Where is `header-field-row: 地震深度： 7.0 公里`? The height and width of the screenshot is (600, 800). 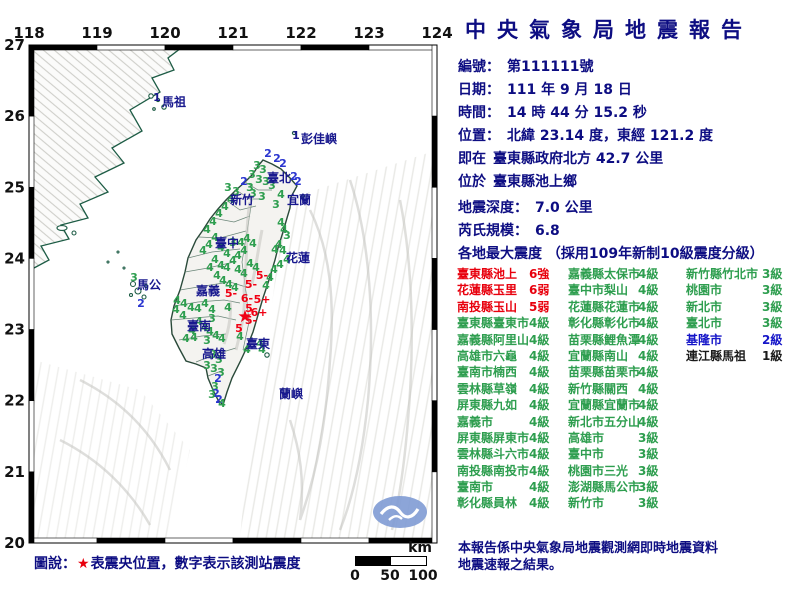 header-field-row: 地震深度： 7.0 公里 is located at coordinates (585, 208).